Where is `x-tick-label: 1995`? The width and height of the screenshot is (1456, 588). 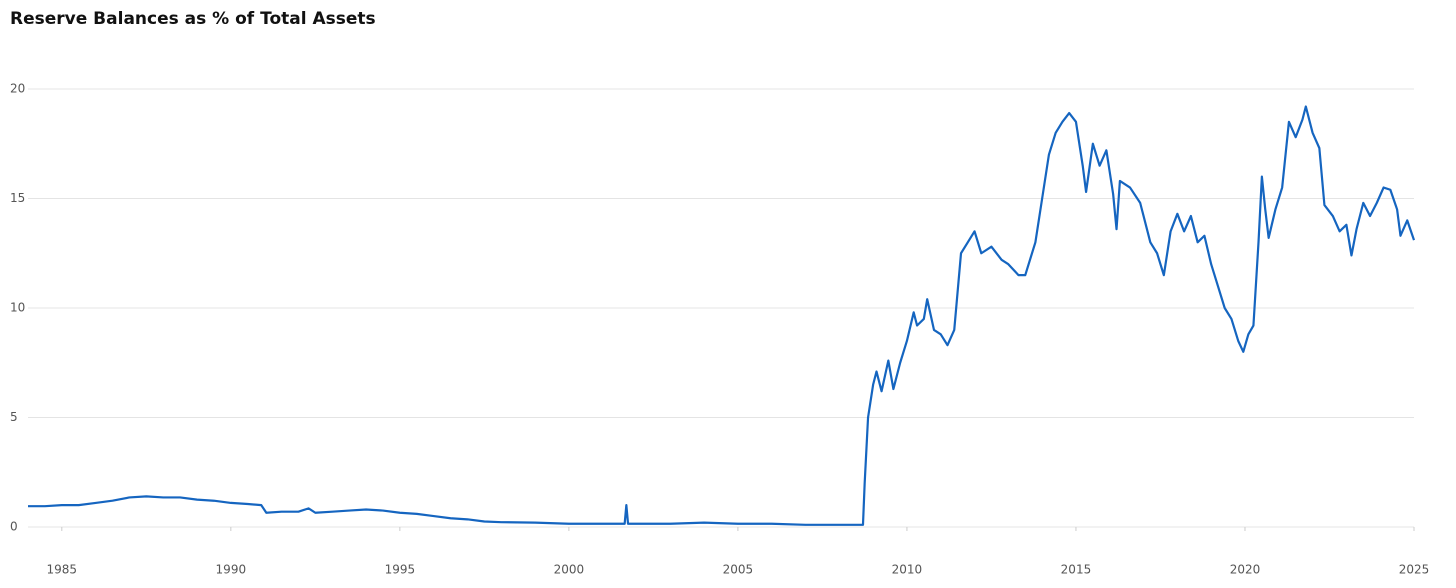
x-tick-label: 1995 is located at coordinates (400, 570).